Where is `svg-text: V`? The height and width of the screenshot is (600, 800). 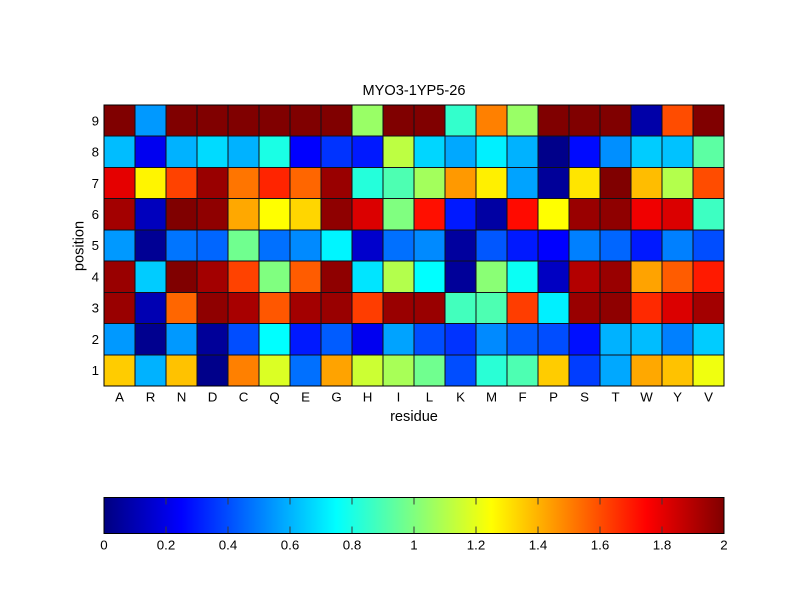
svg-text: V is located at coordinates (708, 397).